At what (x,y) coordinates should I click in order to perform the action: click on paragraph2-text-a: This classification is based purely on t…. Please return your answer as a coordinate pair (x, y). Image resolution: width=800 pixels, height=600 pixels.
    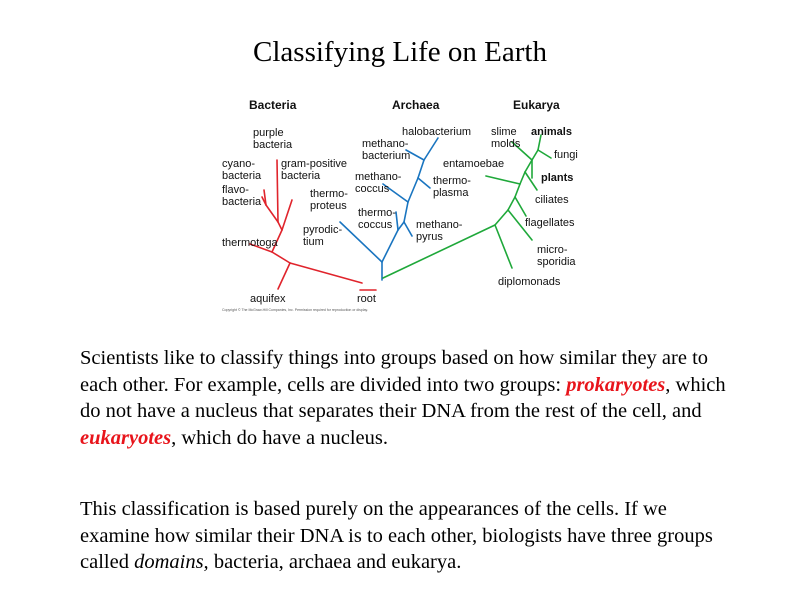
    Looking at the image, I should click on (396, 535).